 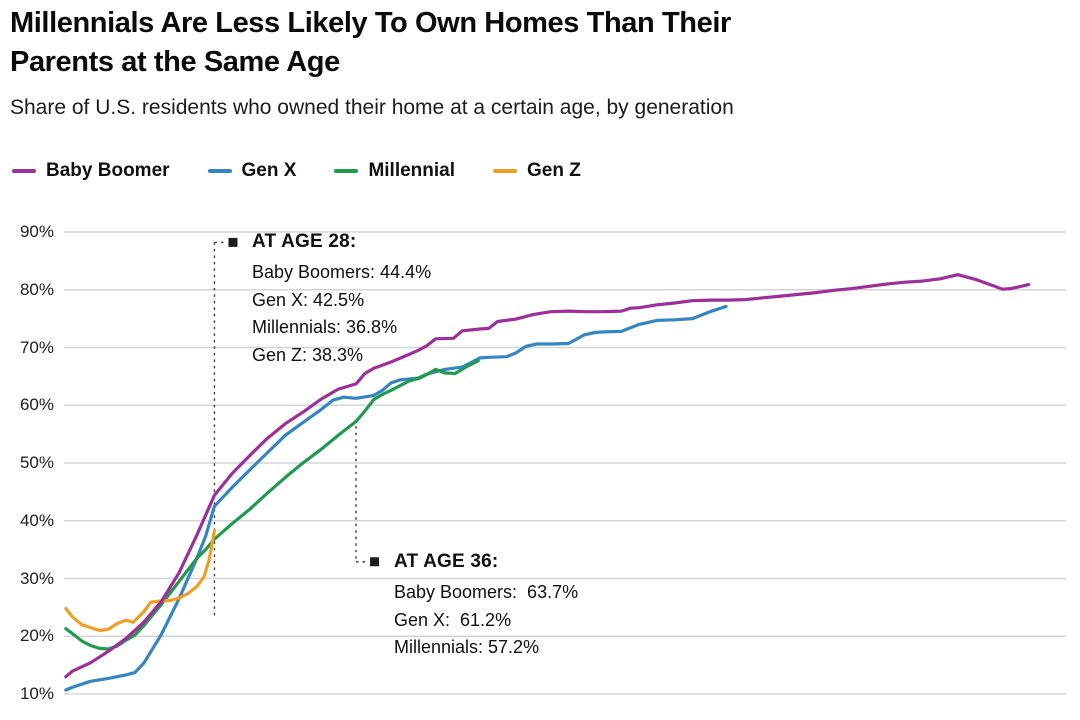 I want to click on annotation-age-28-baby-boomers: Baby Boomers: 44.4%, so click(x=342, y=272).